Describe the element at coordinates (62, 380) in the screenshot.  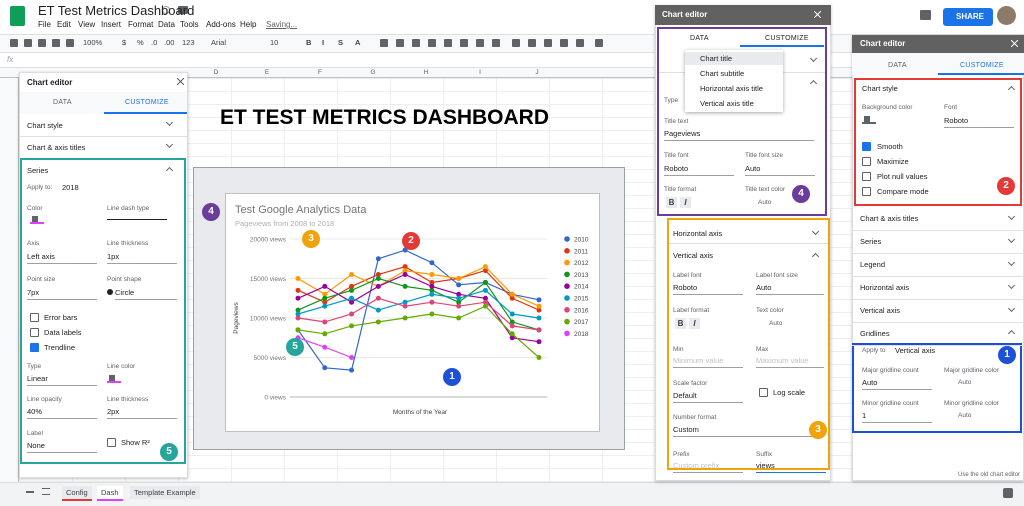
I see `dropdown: Linear` at that location.